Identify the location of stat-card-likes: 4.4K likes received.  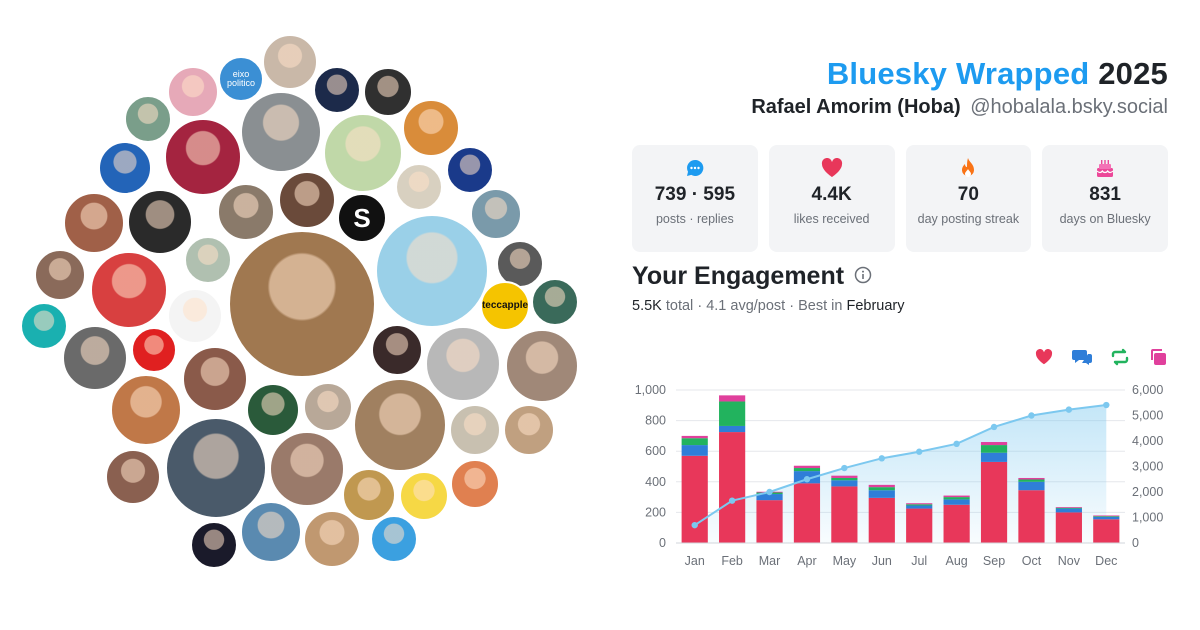
(831, 198).